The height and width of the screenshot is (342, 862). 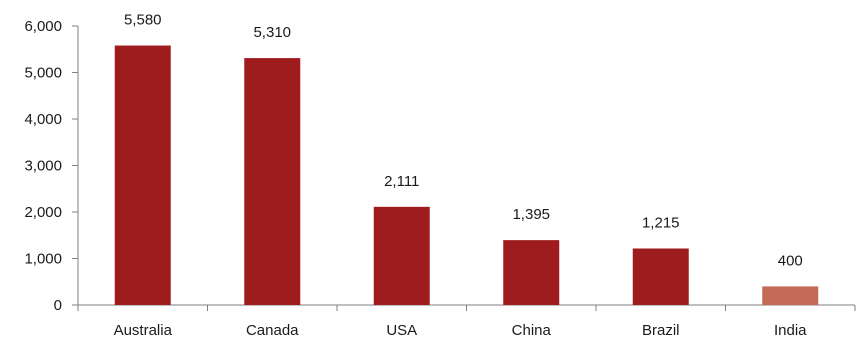 What do you see at coordinates (401, 181) in the screenshot?
I see `data-label: 2,111` at bounding box center [401, 181].